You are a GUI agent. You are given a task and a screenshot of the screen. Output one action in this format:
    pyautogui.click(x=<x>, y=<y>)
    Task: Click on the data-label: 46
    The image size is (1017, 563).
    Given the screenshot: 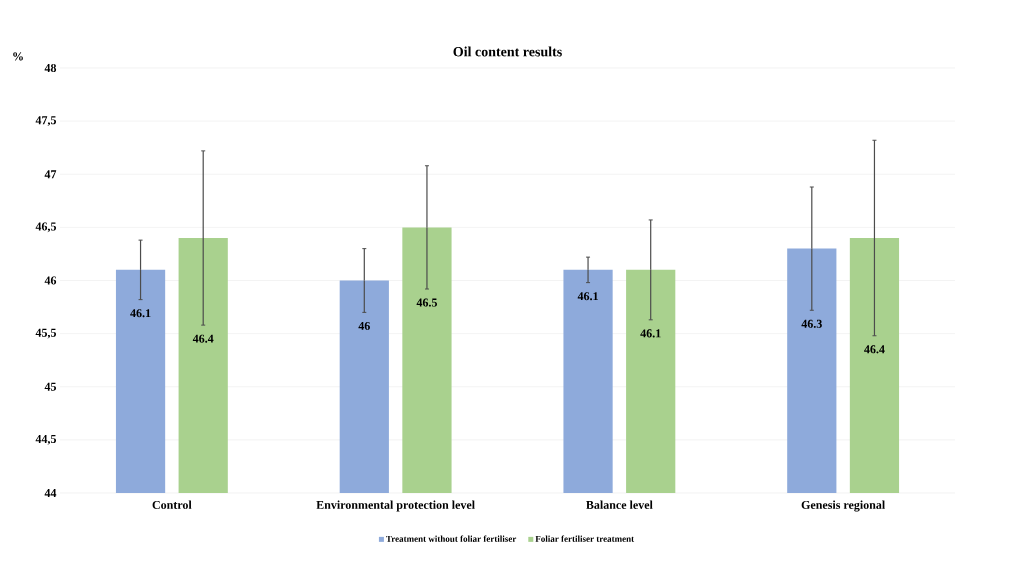 What is the action you would take?
    pyautogui.click(x=364, y=325)
    